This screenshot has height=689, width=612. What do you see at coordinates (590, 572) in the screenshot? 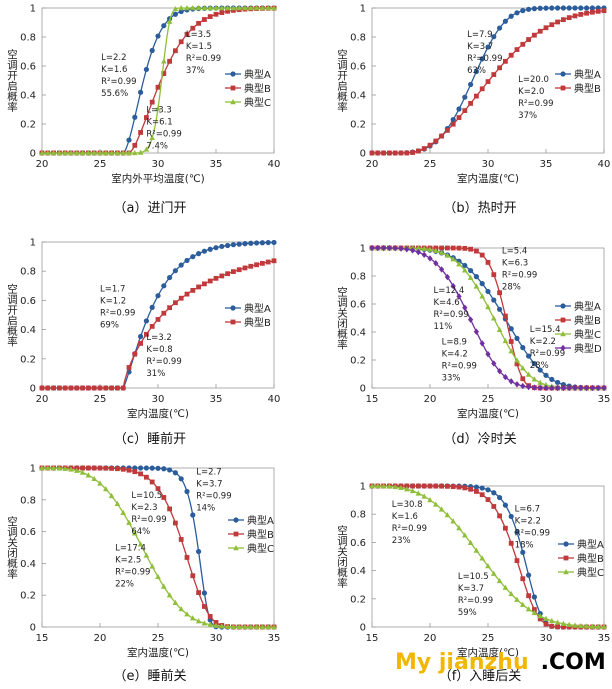
I see `legend-label: 典型C` at bounding box center [590, 572].